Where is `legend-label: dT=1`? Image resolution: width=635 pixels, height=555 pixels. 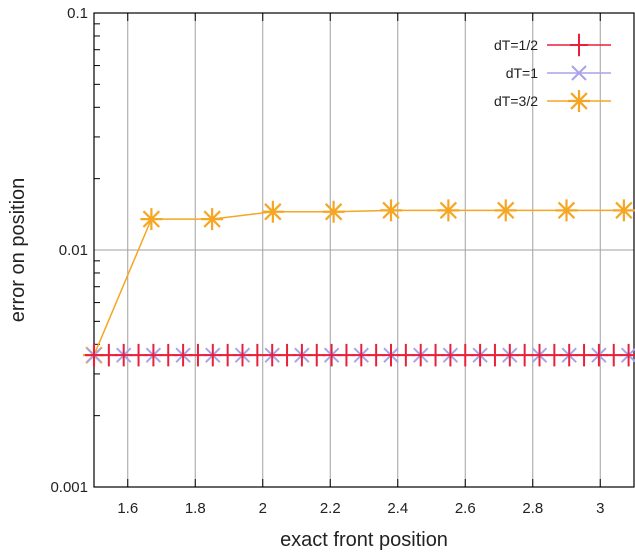 legend-label: dT=1 is located at coordinates (522, 73).